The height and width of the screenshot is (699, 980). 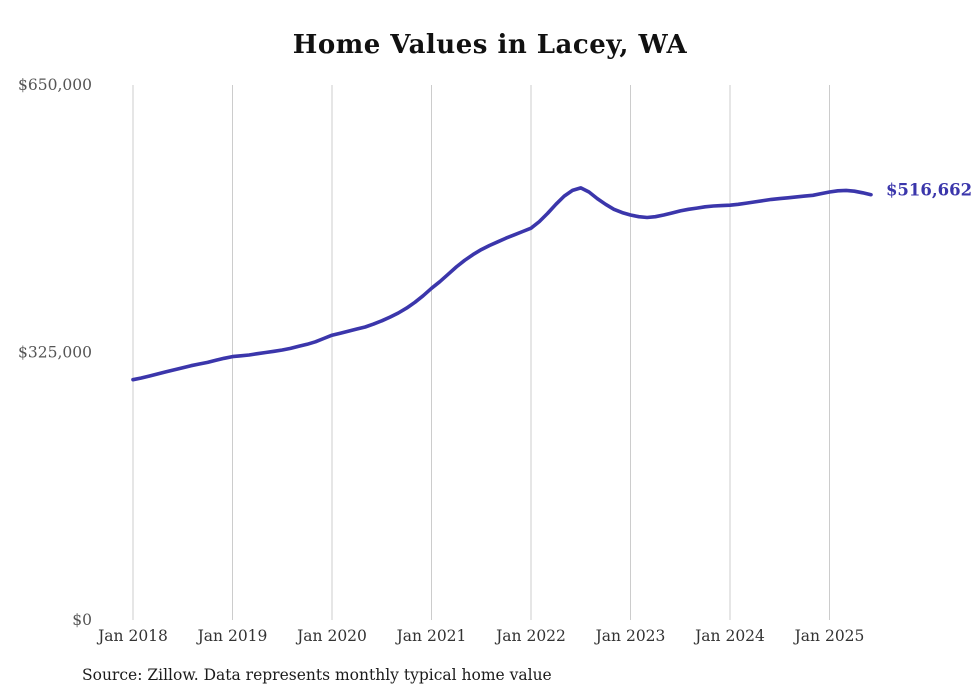 I want to click on x-tick-label: Jan 2019, so click(x=232, y=636).